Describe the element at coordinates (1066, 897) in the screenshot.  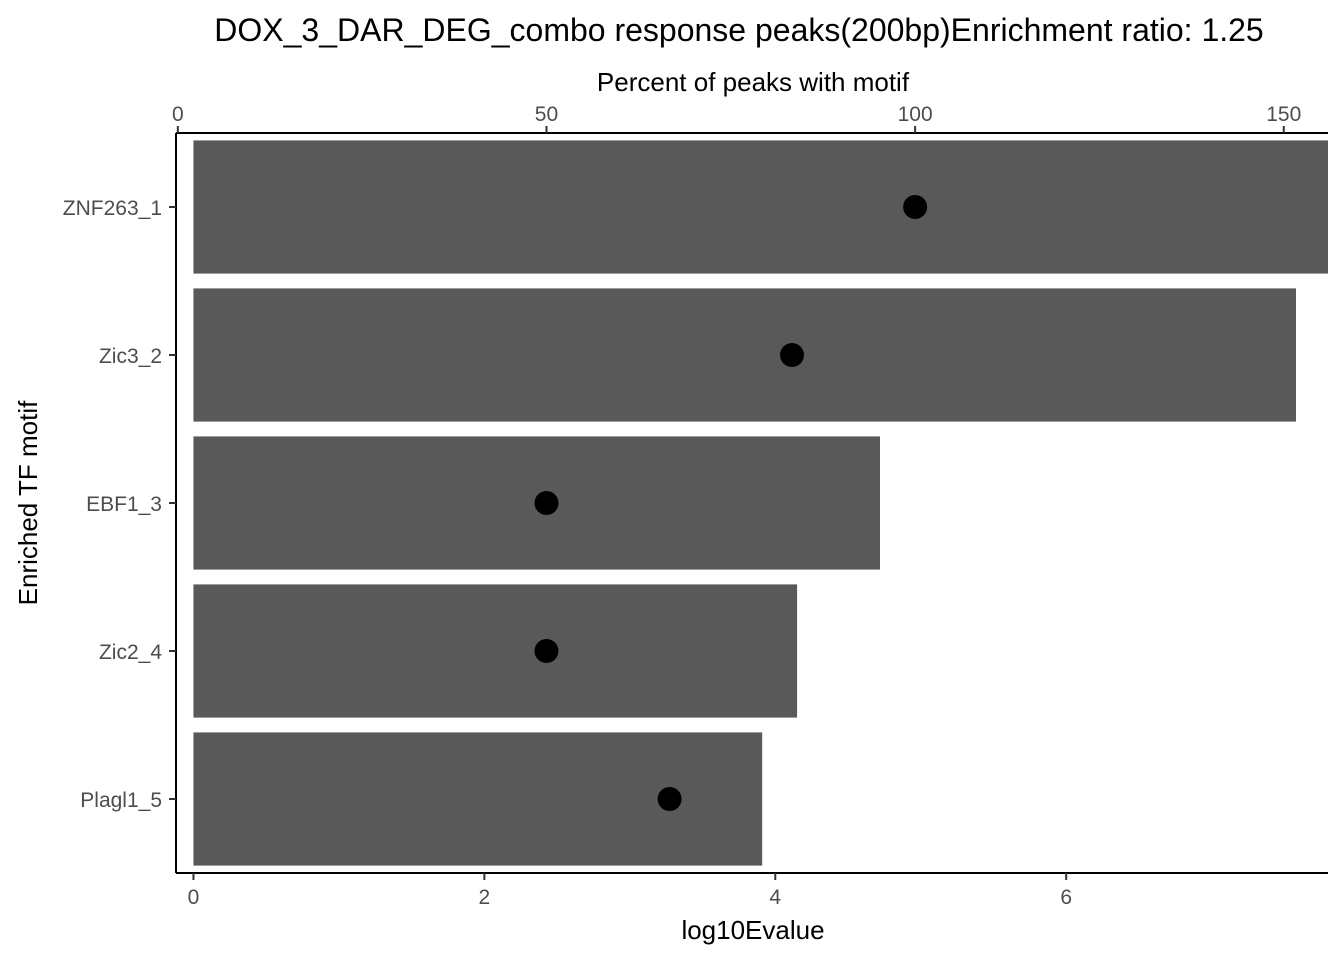
I see `bottom-tick-label-6: 6` at that location.